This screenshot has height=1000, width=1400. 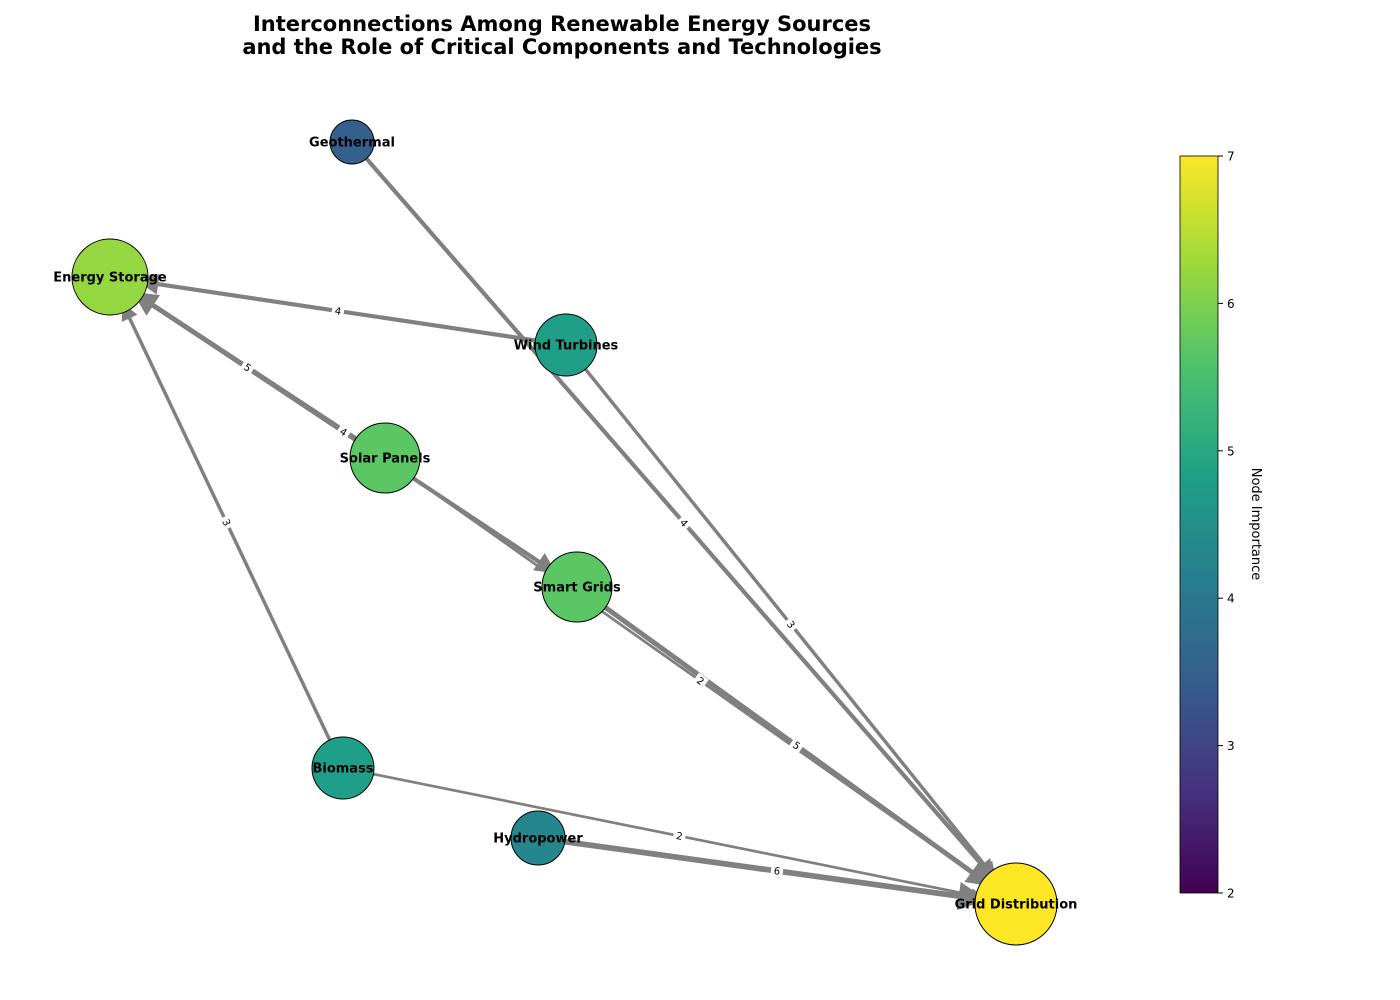 I want to click on node-hydropower, so click(x=538, y=838).